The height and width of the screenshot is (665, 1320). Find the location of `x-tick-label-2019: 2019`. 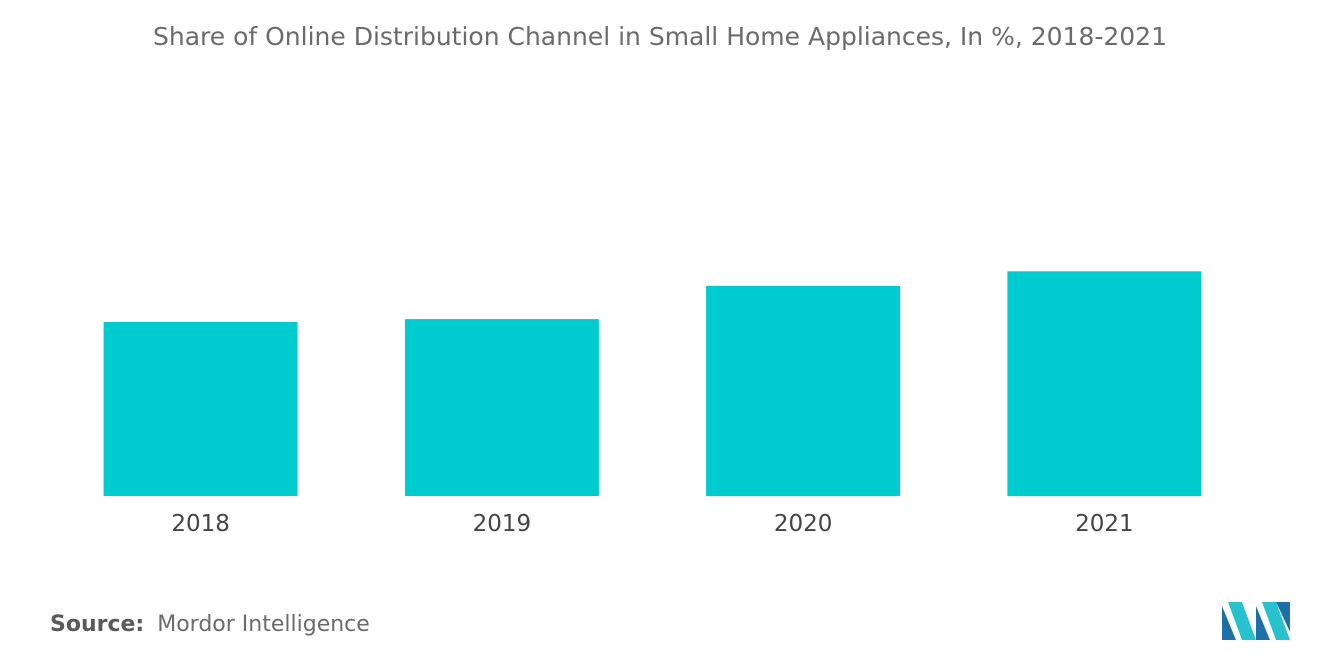

x-tick-label-2019: 2019 is located at coordinates (502, 524).